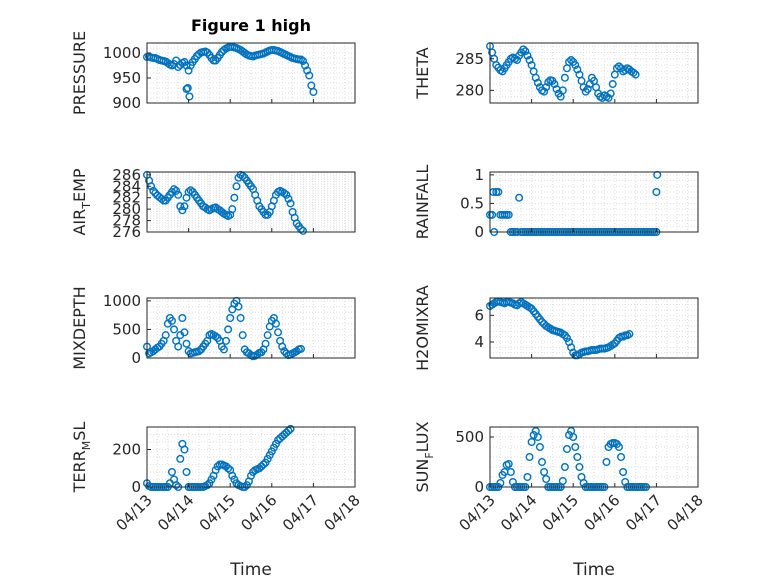 The height and width of the screenshot is (583, 778). I want to click on y-axis-label: H2OMIXRA, so click(422, 328).